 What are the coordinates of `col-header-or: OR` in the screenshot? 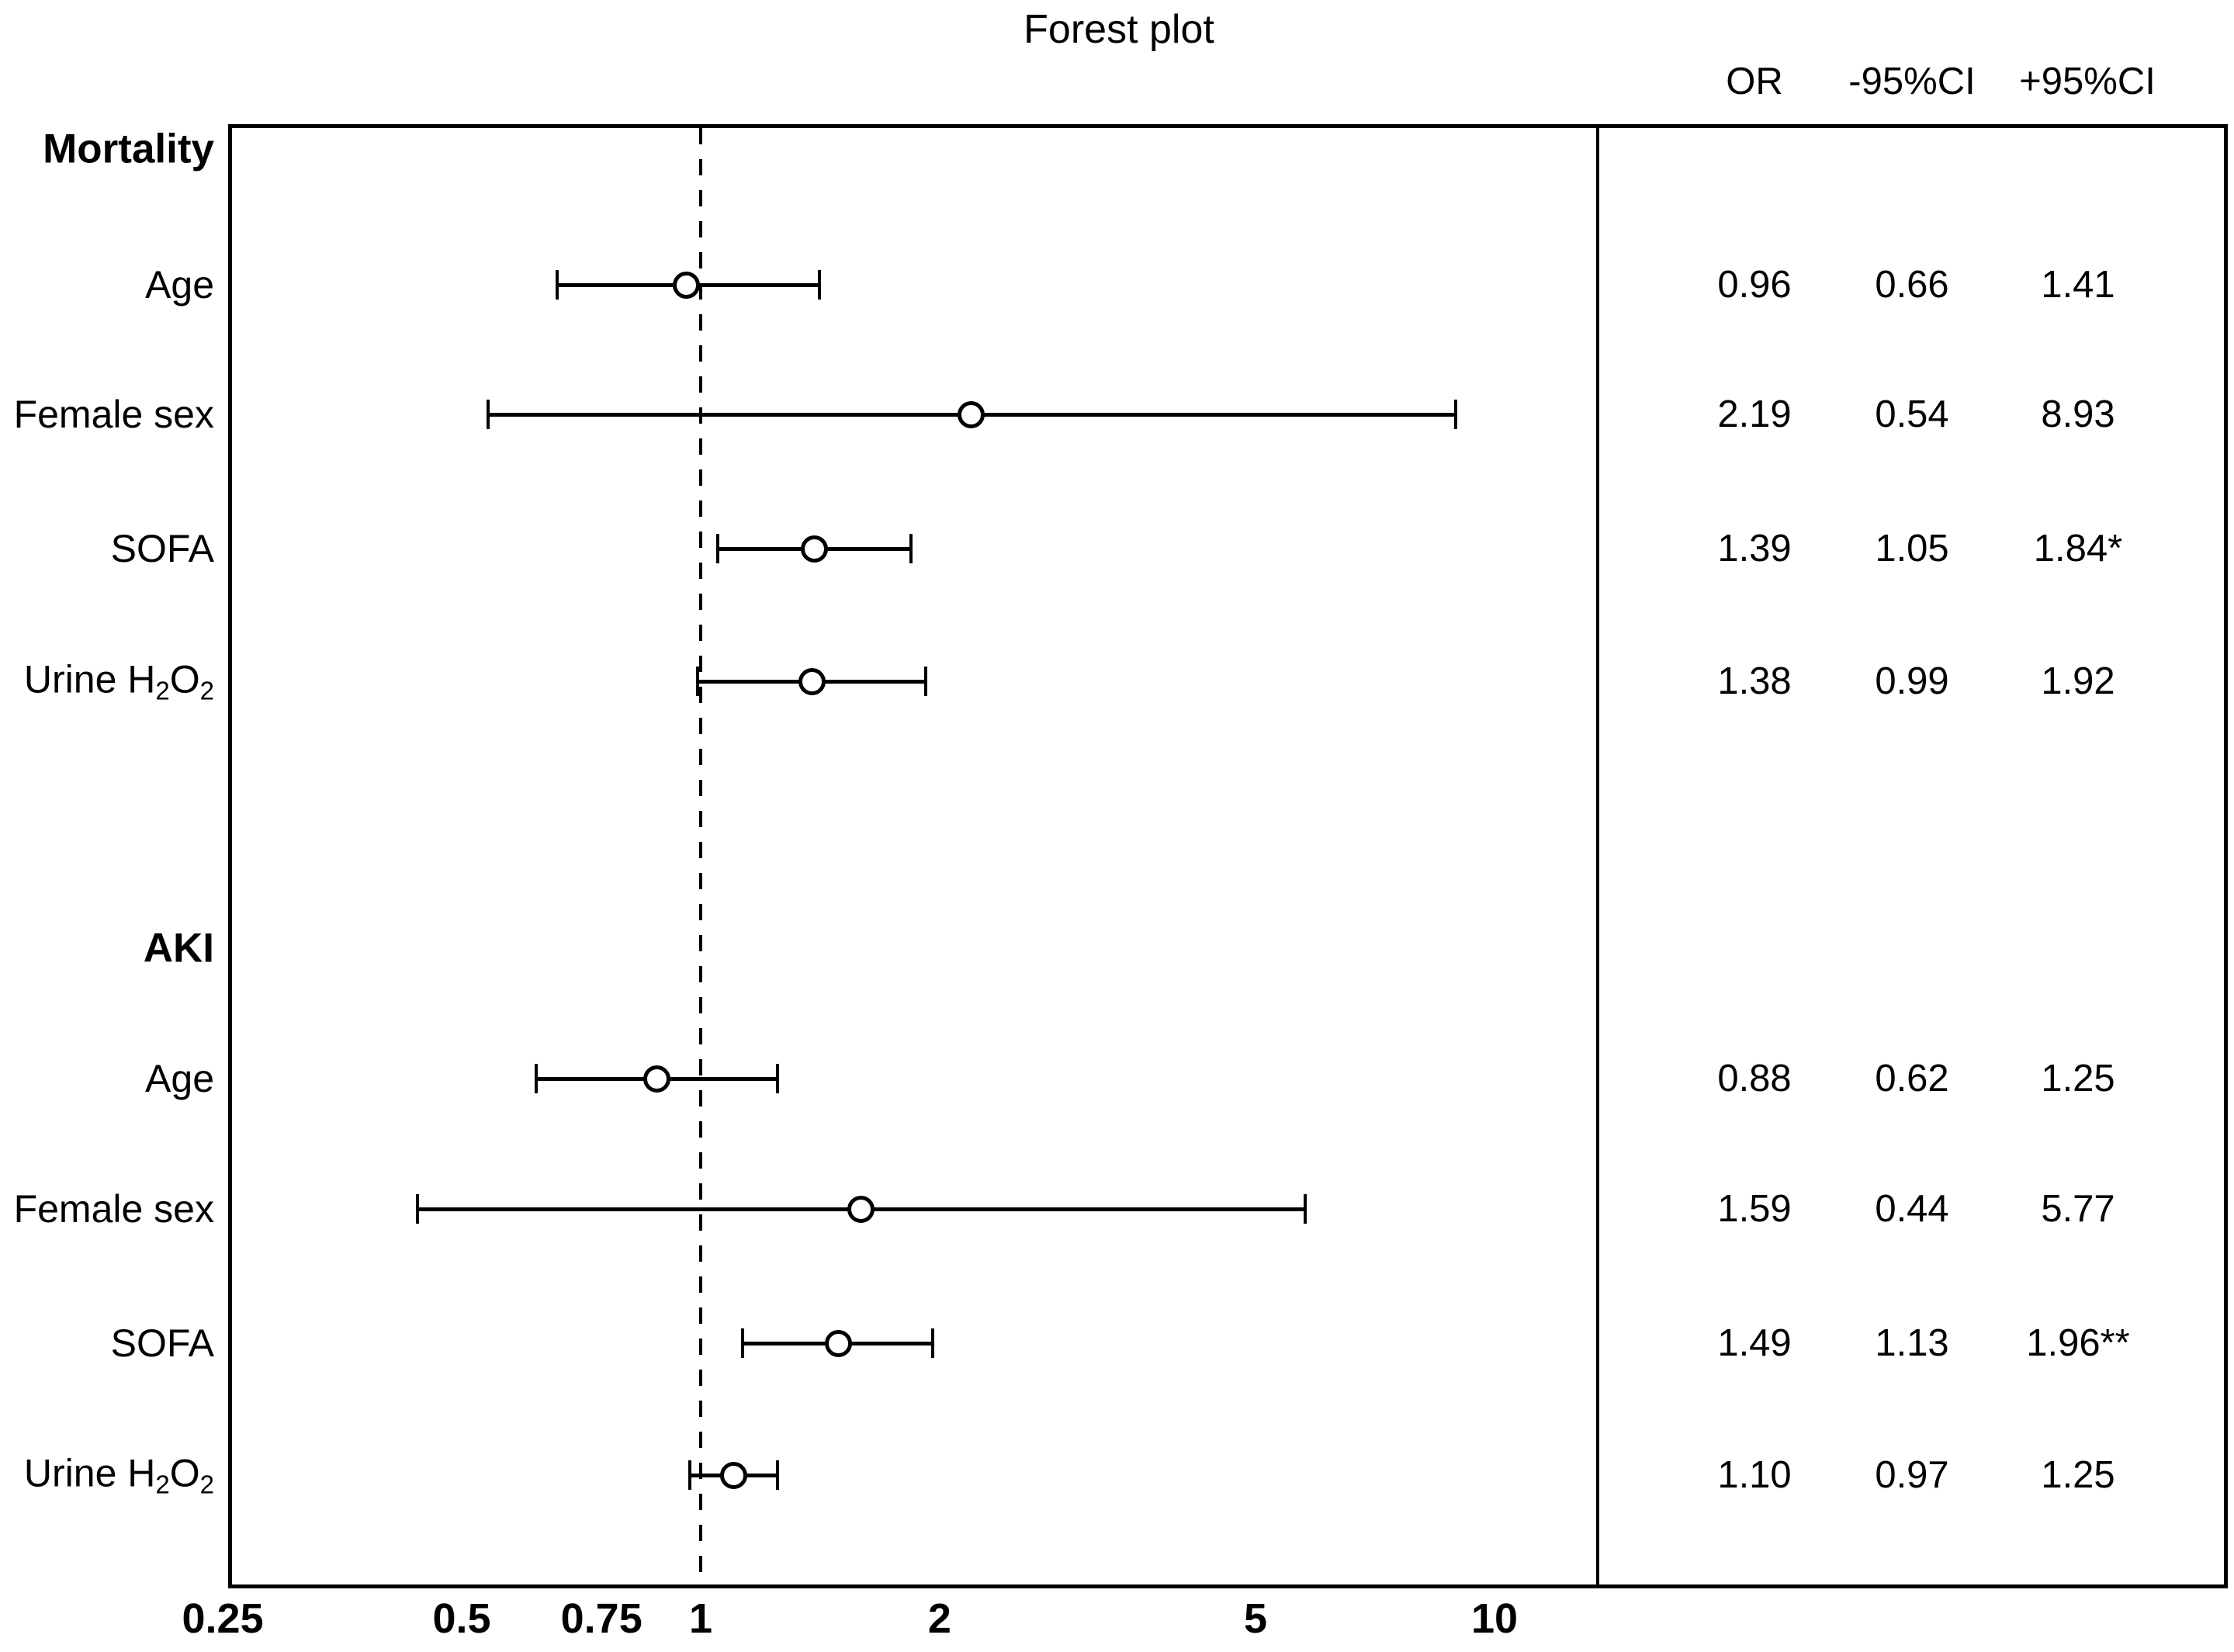 It's located at (1755, 81).